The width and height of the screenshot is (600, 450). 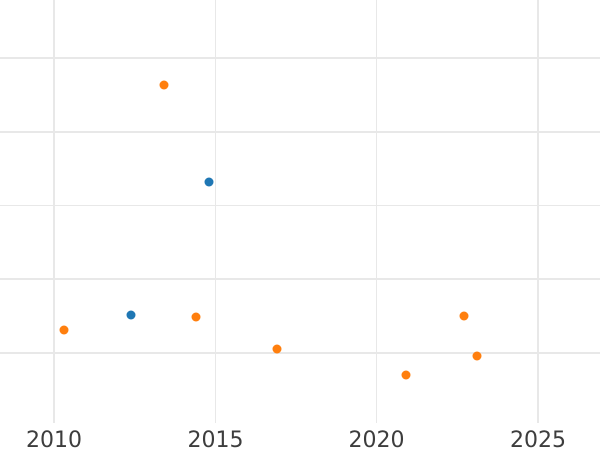 What do you see at coordinates (538, 439) in the screenshot?
I see `x-tick-label: 2025` at bounding box center [538, 439].